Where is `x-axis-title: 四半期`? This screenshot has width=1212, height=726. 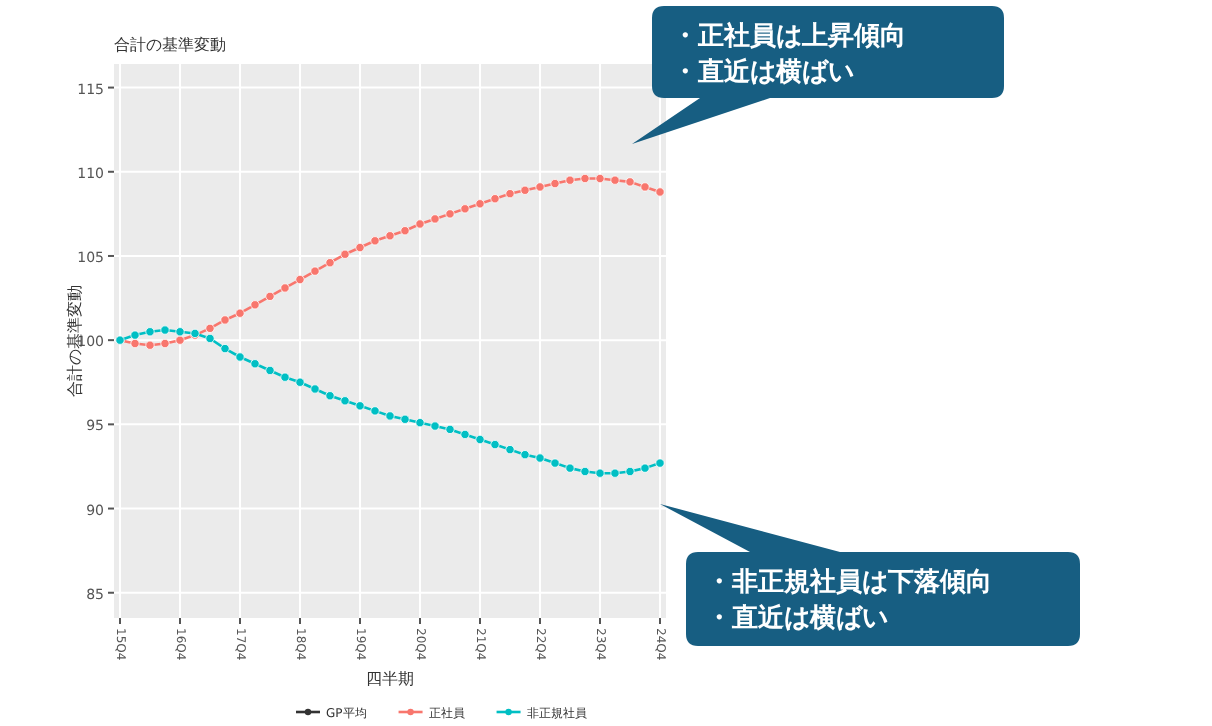 x-axis-title: 四半期 is located at coordinates (390, 679).